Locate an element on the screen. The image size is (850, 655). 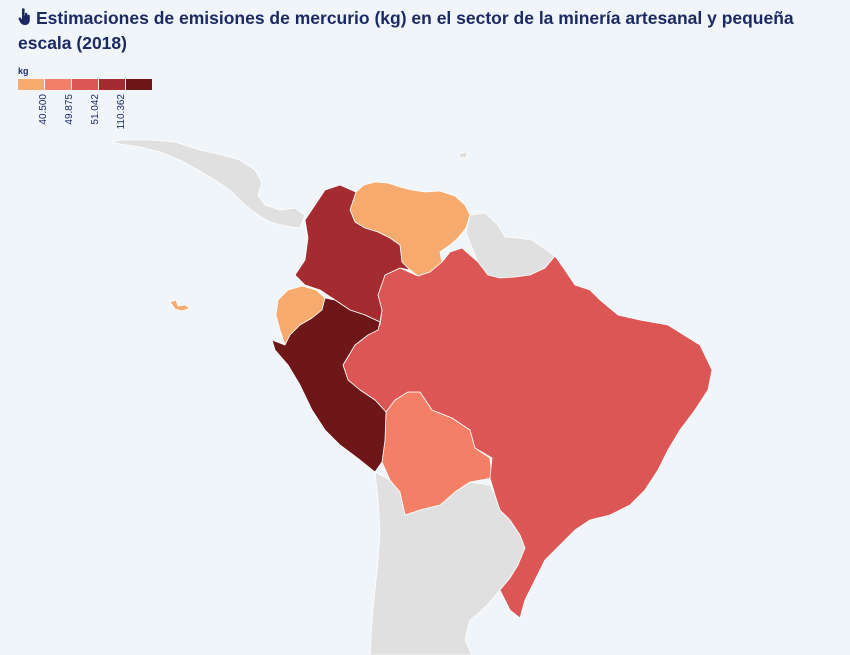
land-central-america is located at coordinates (208, 184).